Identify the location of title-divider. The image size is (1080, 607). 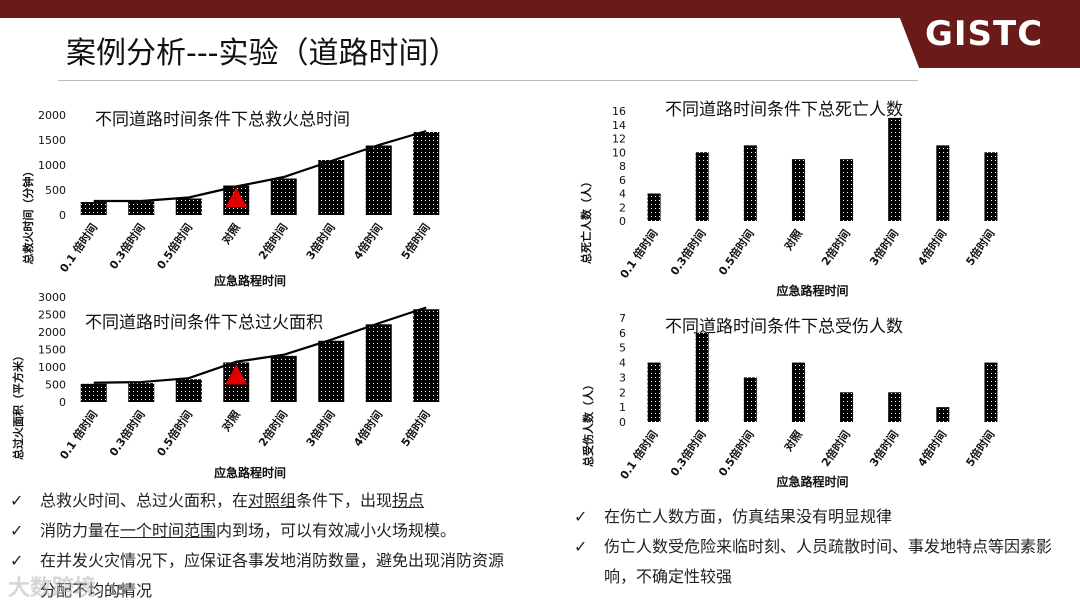
(488, 80).